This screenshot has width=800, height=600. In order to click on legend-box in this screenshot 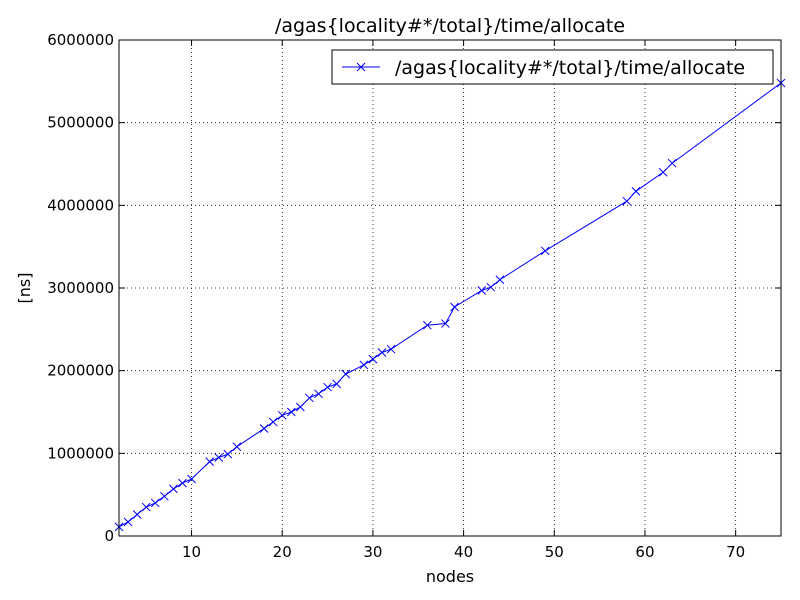, I will do `click(552, 67)`.